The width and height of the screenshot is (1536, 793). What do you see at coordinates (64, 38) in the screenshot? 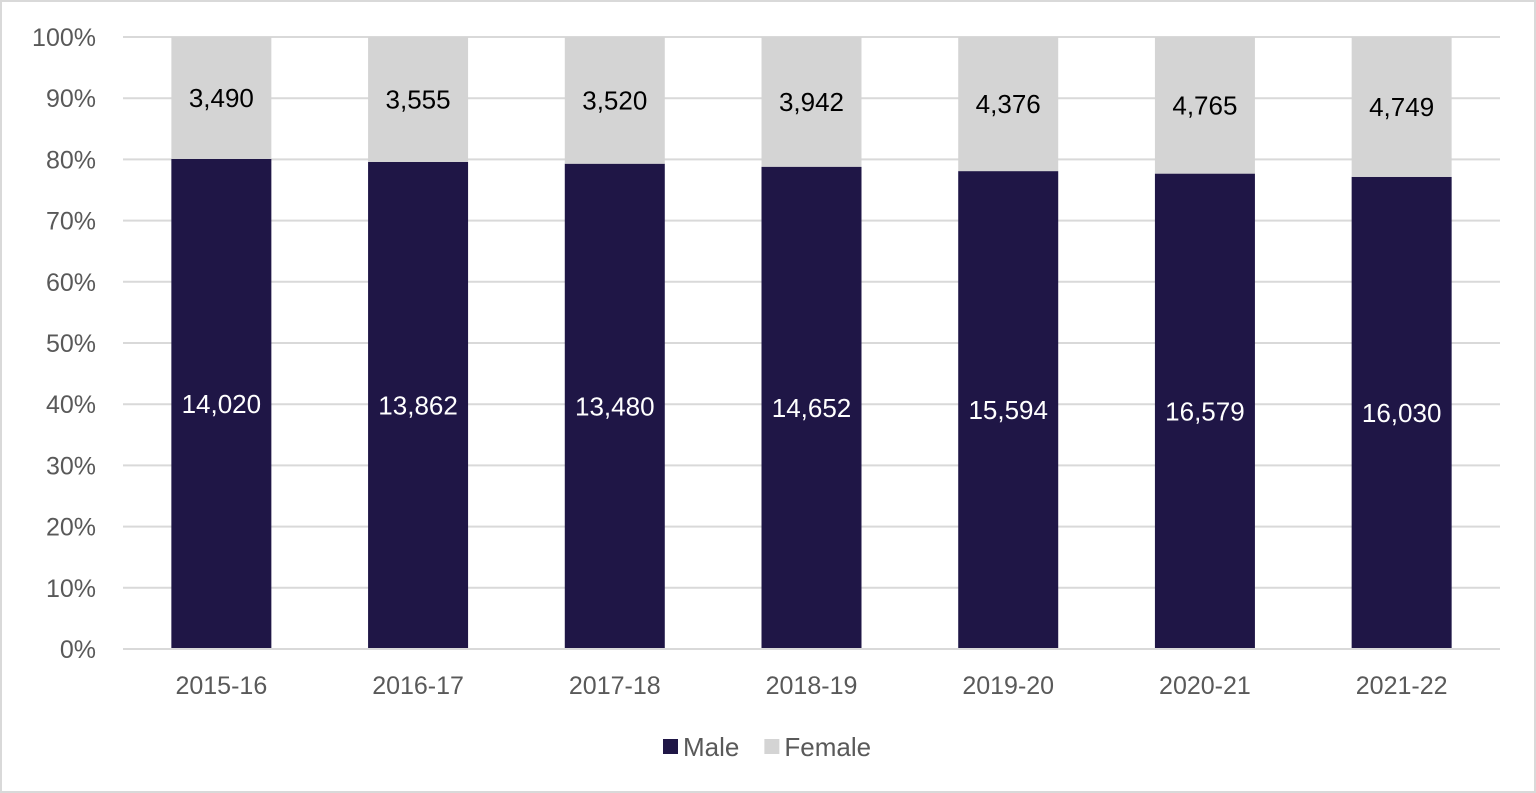
I see `y-tick-label: 100%` at bounding box center [64, 38].